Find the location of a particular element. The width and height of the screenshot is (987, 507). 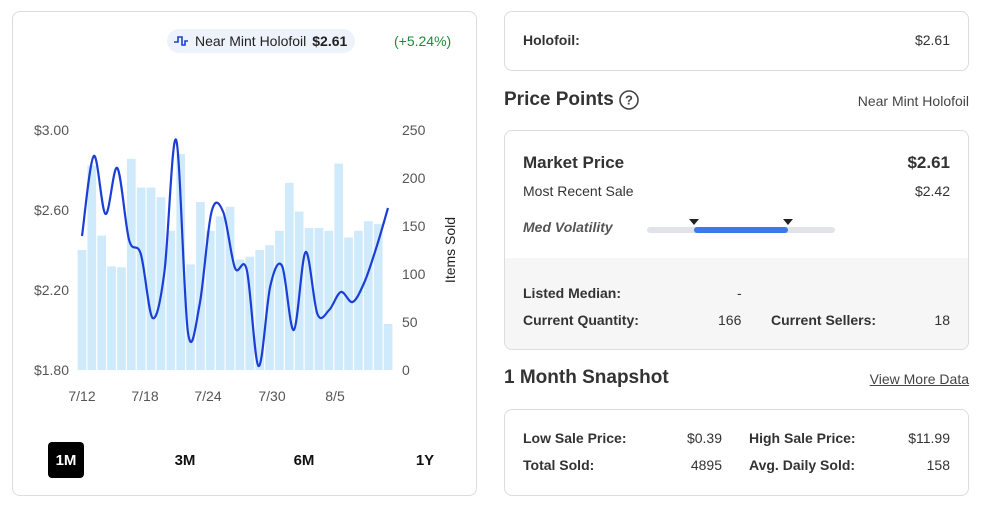

snapshot-title: 1 Month Snapshot is located at coordinates (586, 377).